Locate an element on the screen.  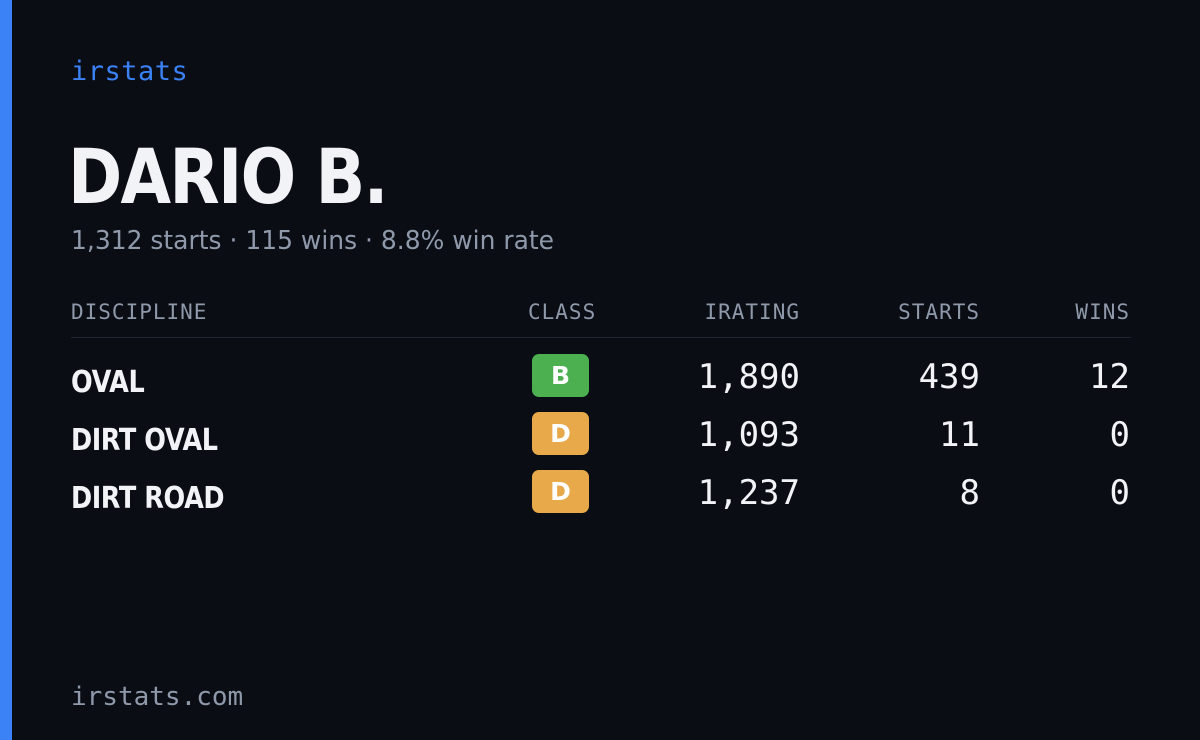
header-class: CLASS is located at coordinates (562, 312).